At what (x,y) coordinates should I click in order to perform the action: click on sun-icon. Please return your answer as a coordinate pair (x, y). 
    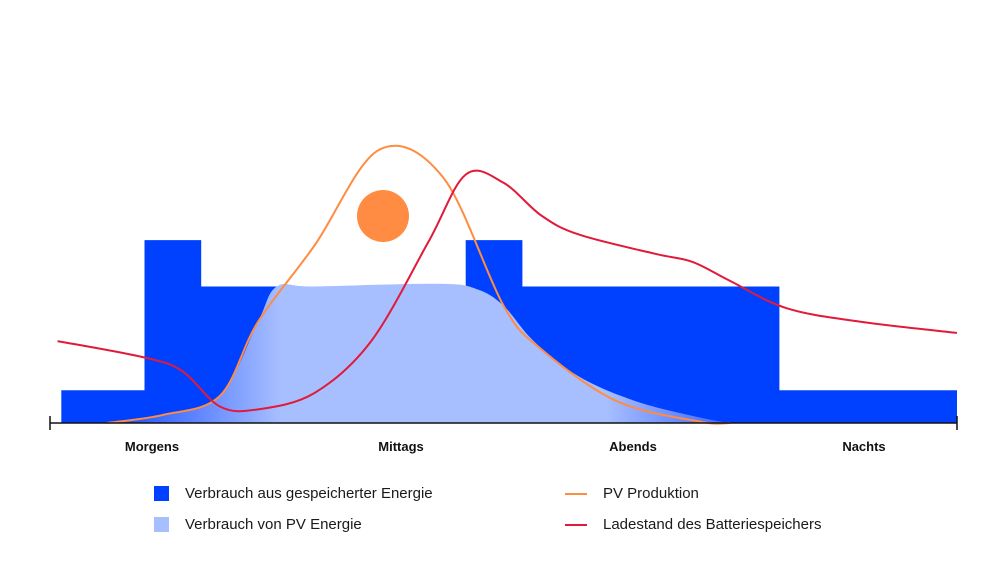
    Looking at the image, I should click on (383, 216).